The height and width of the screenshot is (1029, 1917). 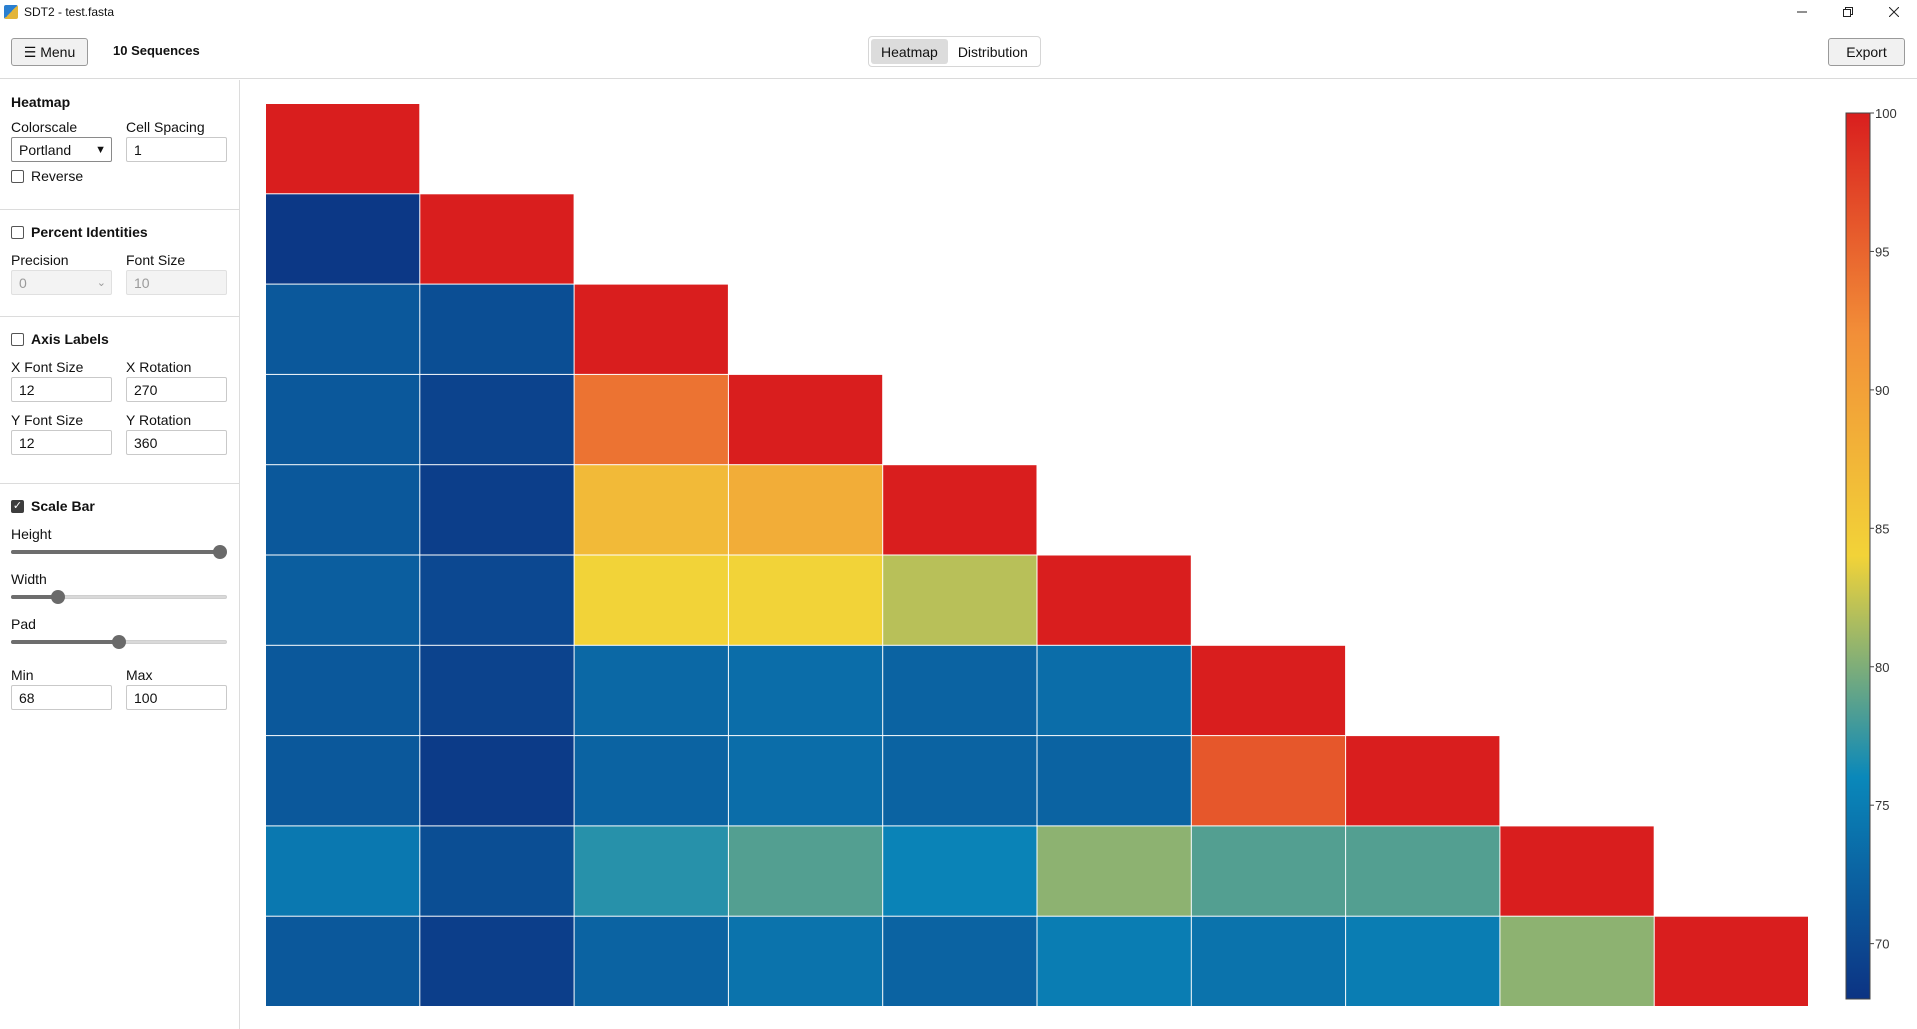 What do you see at coordinates (176, 442) in the screenshot?
I see `y-rotation-input: 360` at bounding box center [176, 442].